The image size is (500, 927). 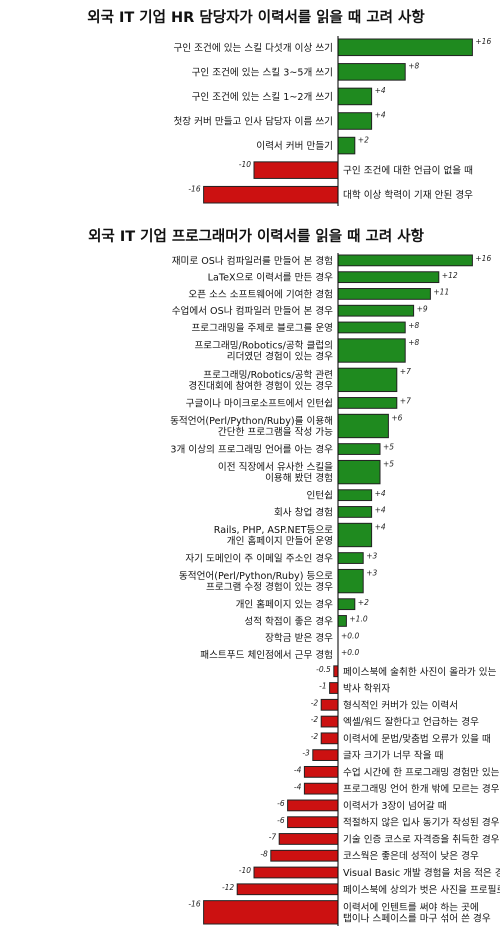 I want to click on category-label-line: Visual Basic 개발 경험을 처음 적은 경우, so click(x=421, y=873).